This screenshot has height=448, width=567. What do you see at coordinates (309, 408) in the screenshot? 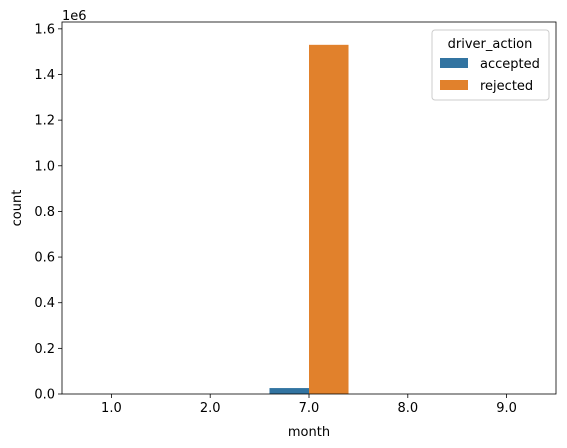
I see `x-tick-label: 7.0` at bounding box center [309, 408].